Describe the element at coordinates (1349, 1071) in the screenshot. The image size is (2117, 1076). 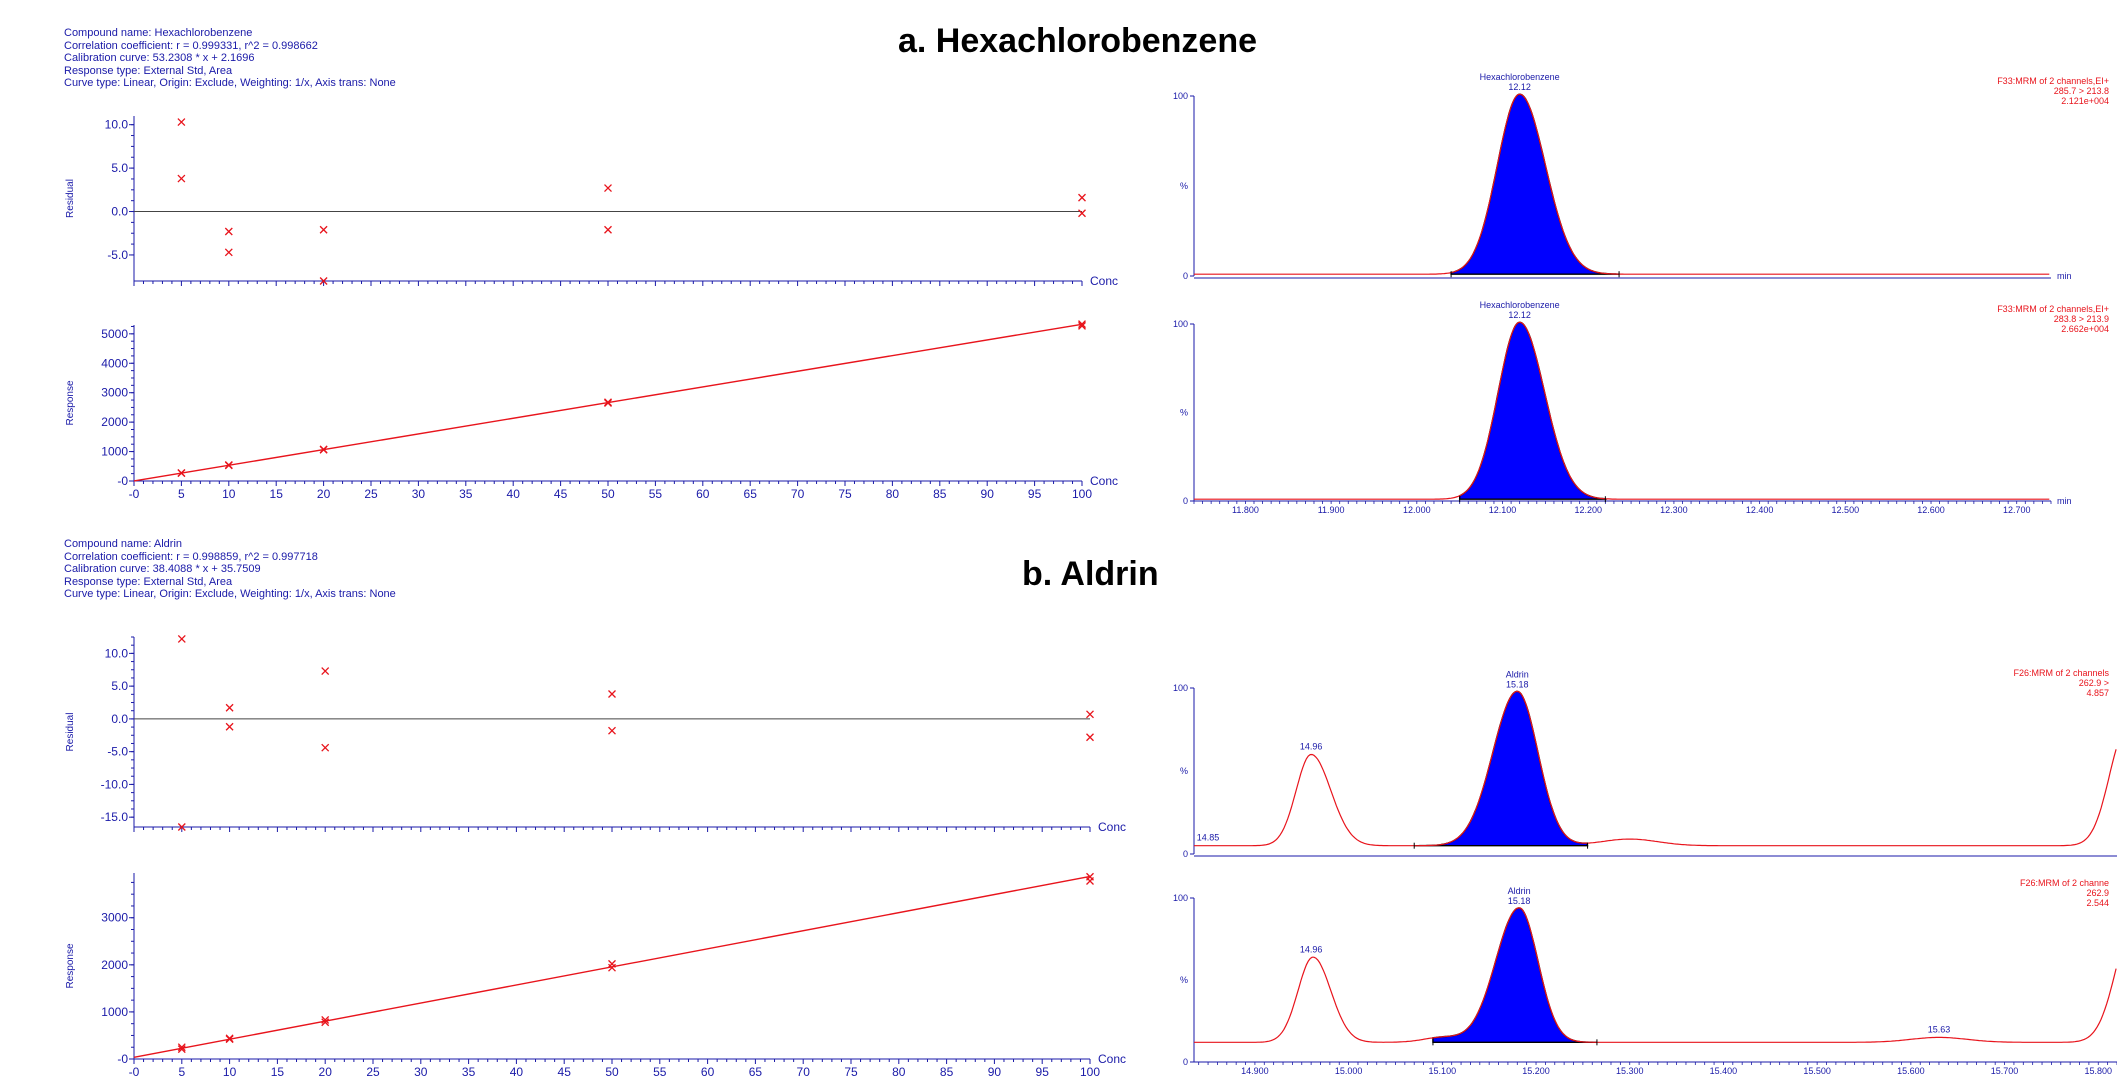
I see `x-tick-label: 15.000` at that location.